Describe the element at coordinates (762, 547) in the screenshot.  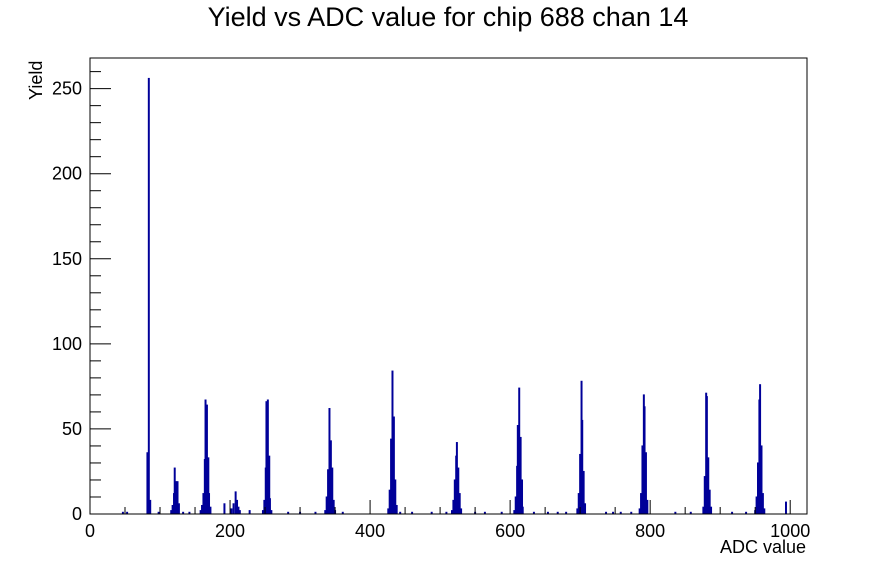
I see `x-axis-label: ADC value` at that location.